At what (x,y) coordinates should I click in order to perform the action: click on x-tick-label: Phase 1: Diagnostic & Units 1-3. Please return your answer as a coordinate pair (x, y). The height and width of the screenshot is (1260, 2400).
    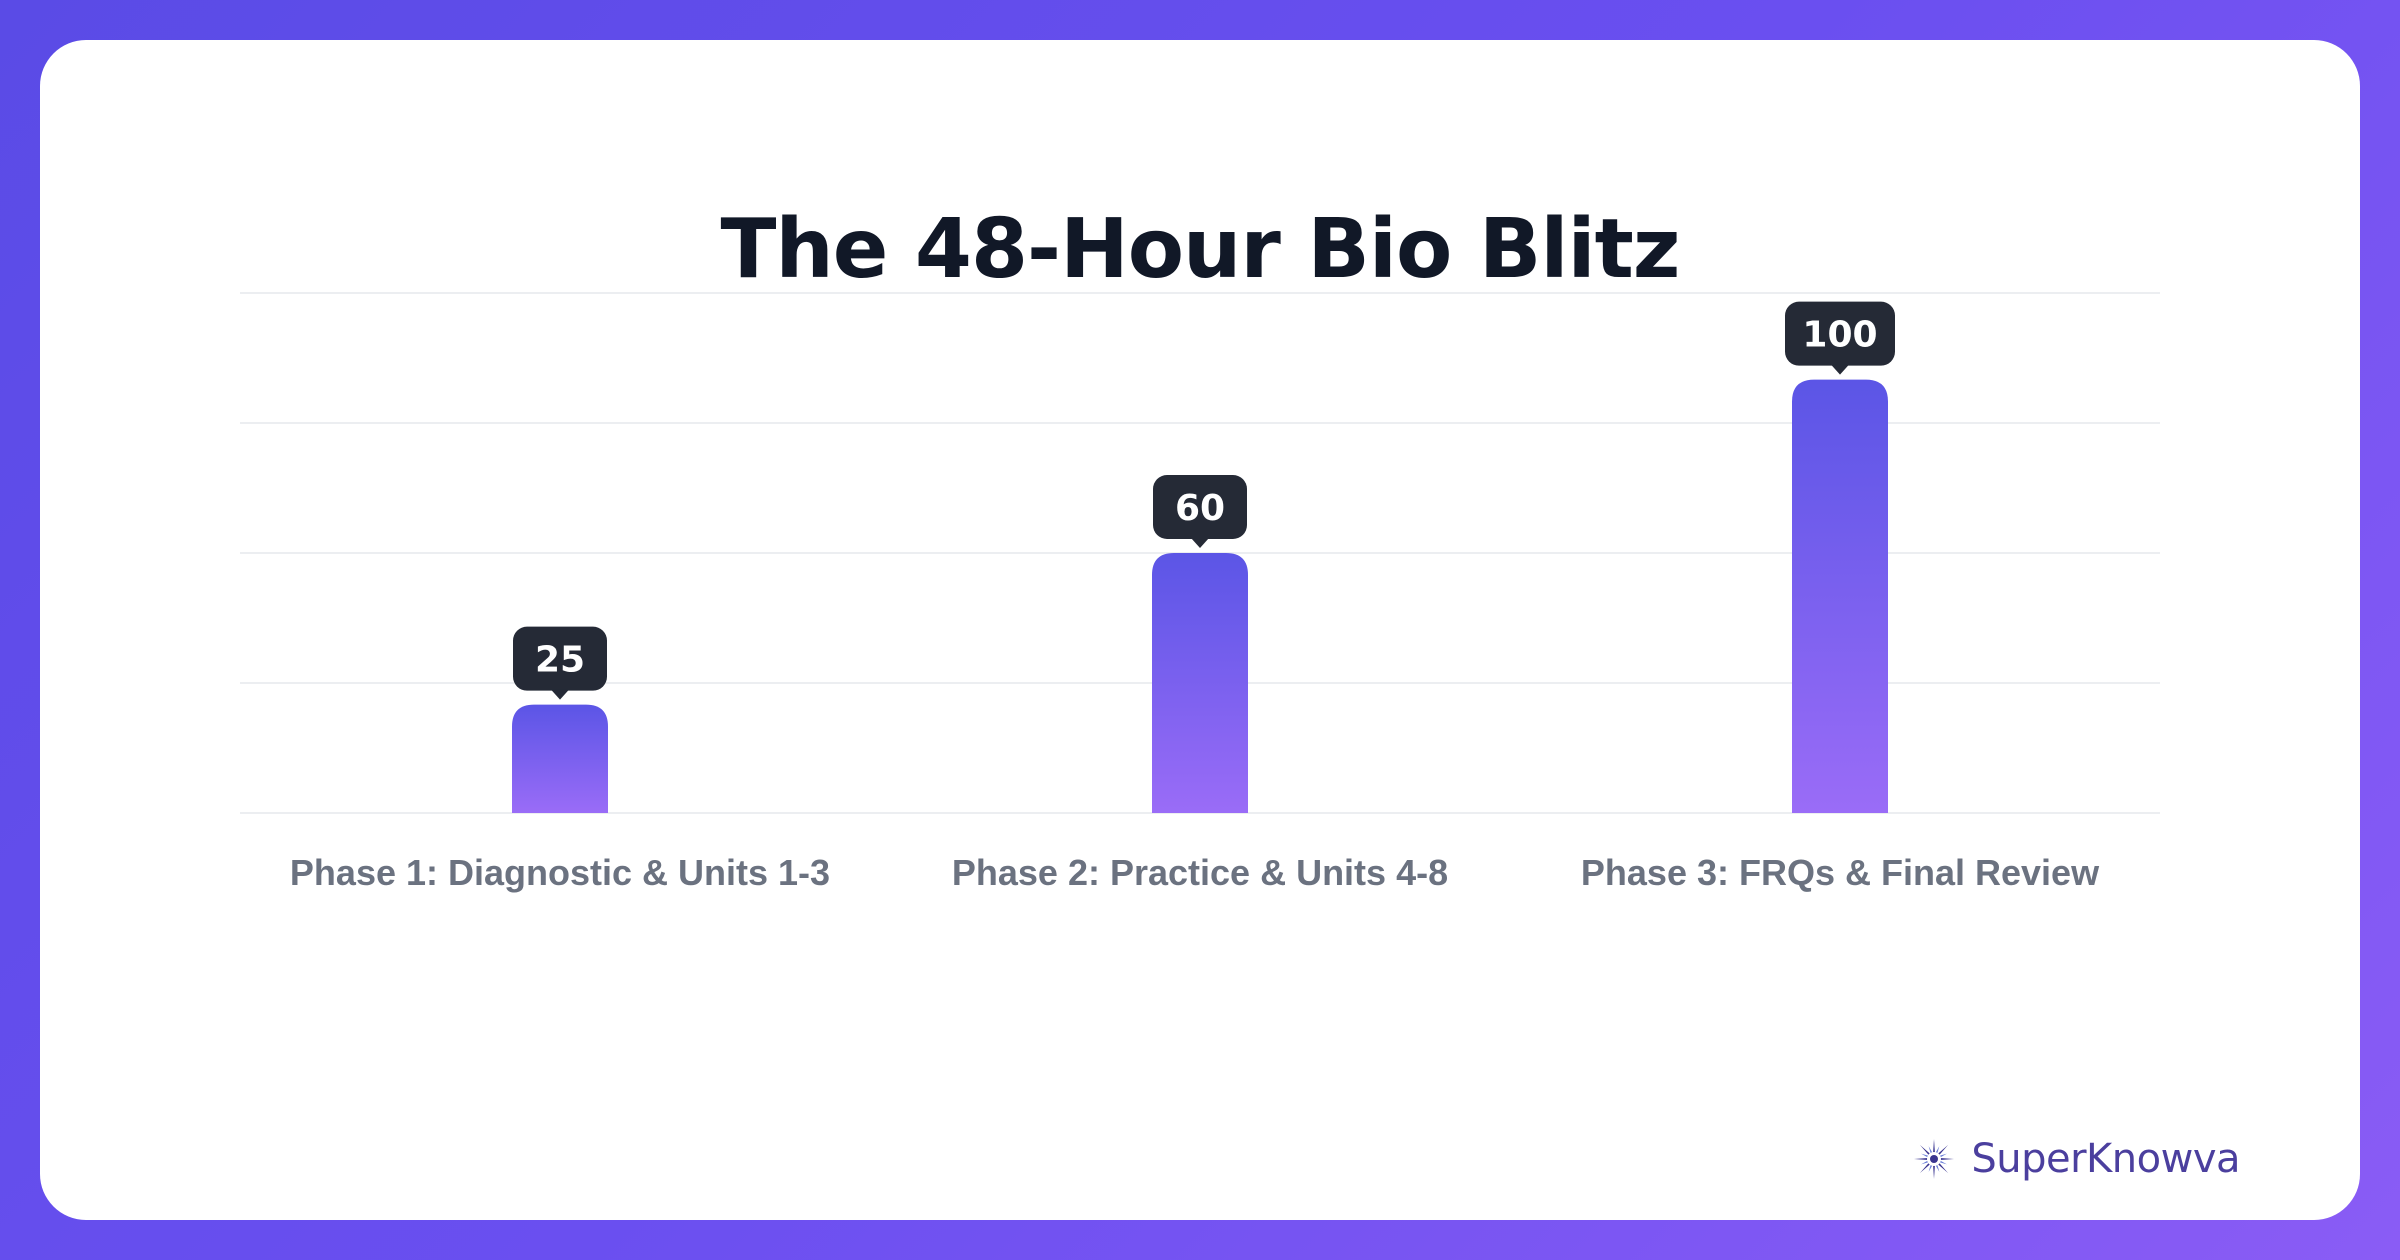
    Looking at the image, I should click on (560, 872).